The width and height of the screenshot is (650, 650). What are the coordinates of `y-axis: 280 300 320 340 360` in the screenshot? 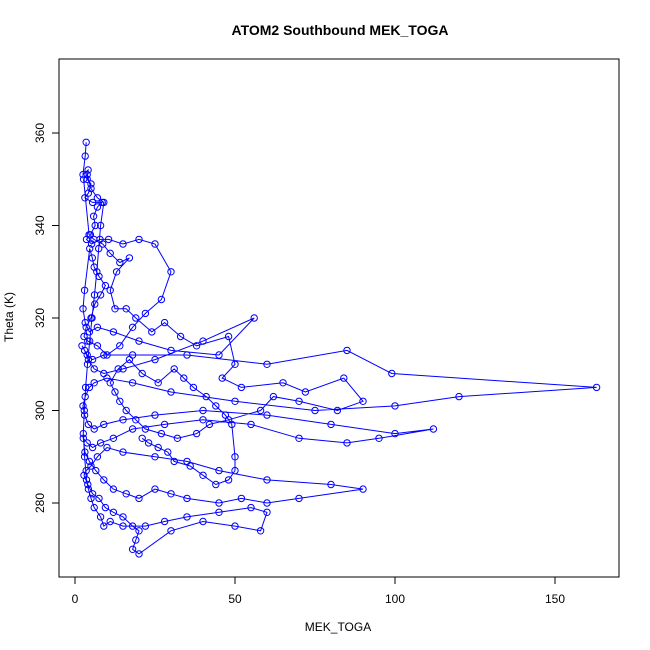 It's located at (46, 318).